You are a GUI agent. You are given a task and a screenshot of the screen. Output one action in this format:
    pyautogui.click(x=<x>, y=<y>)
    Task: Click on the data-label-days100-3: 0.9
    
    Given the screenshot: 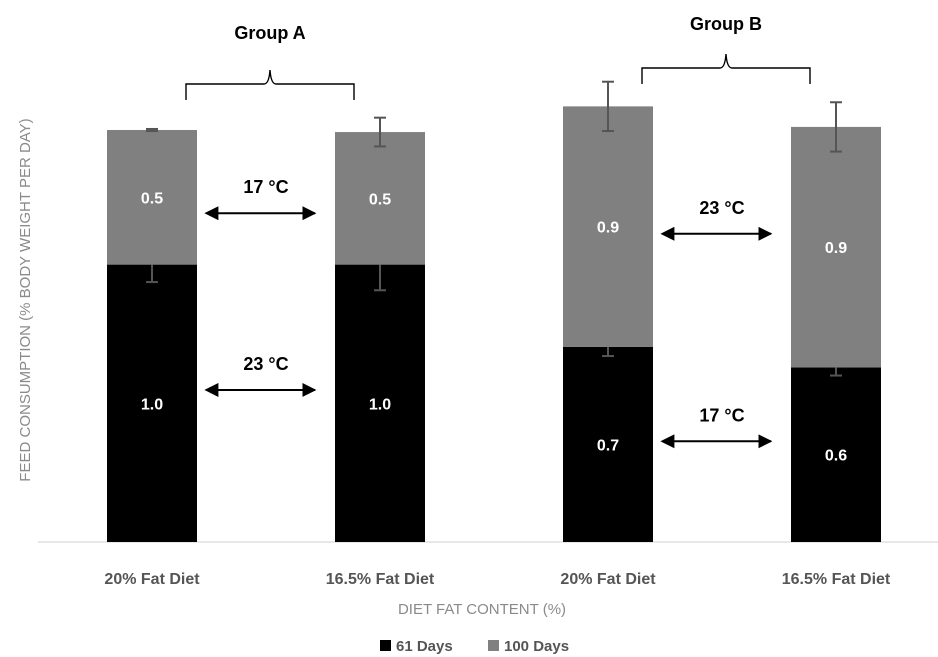 What is the action you would take?
    pyautogui.click(x=836, y=248)
    